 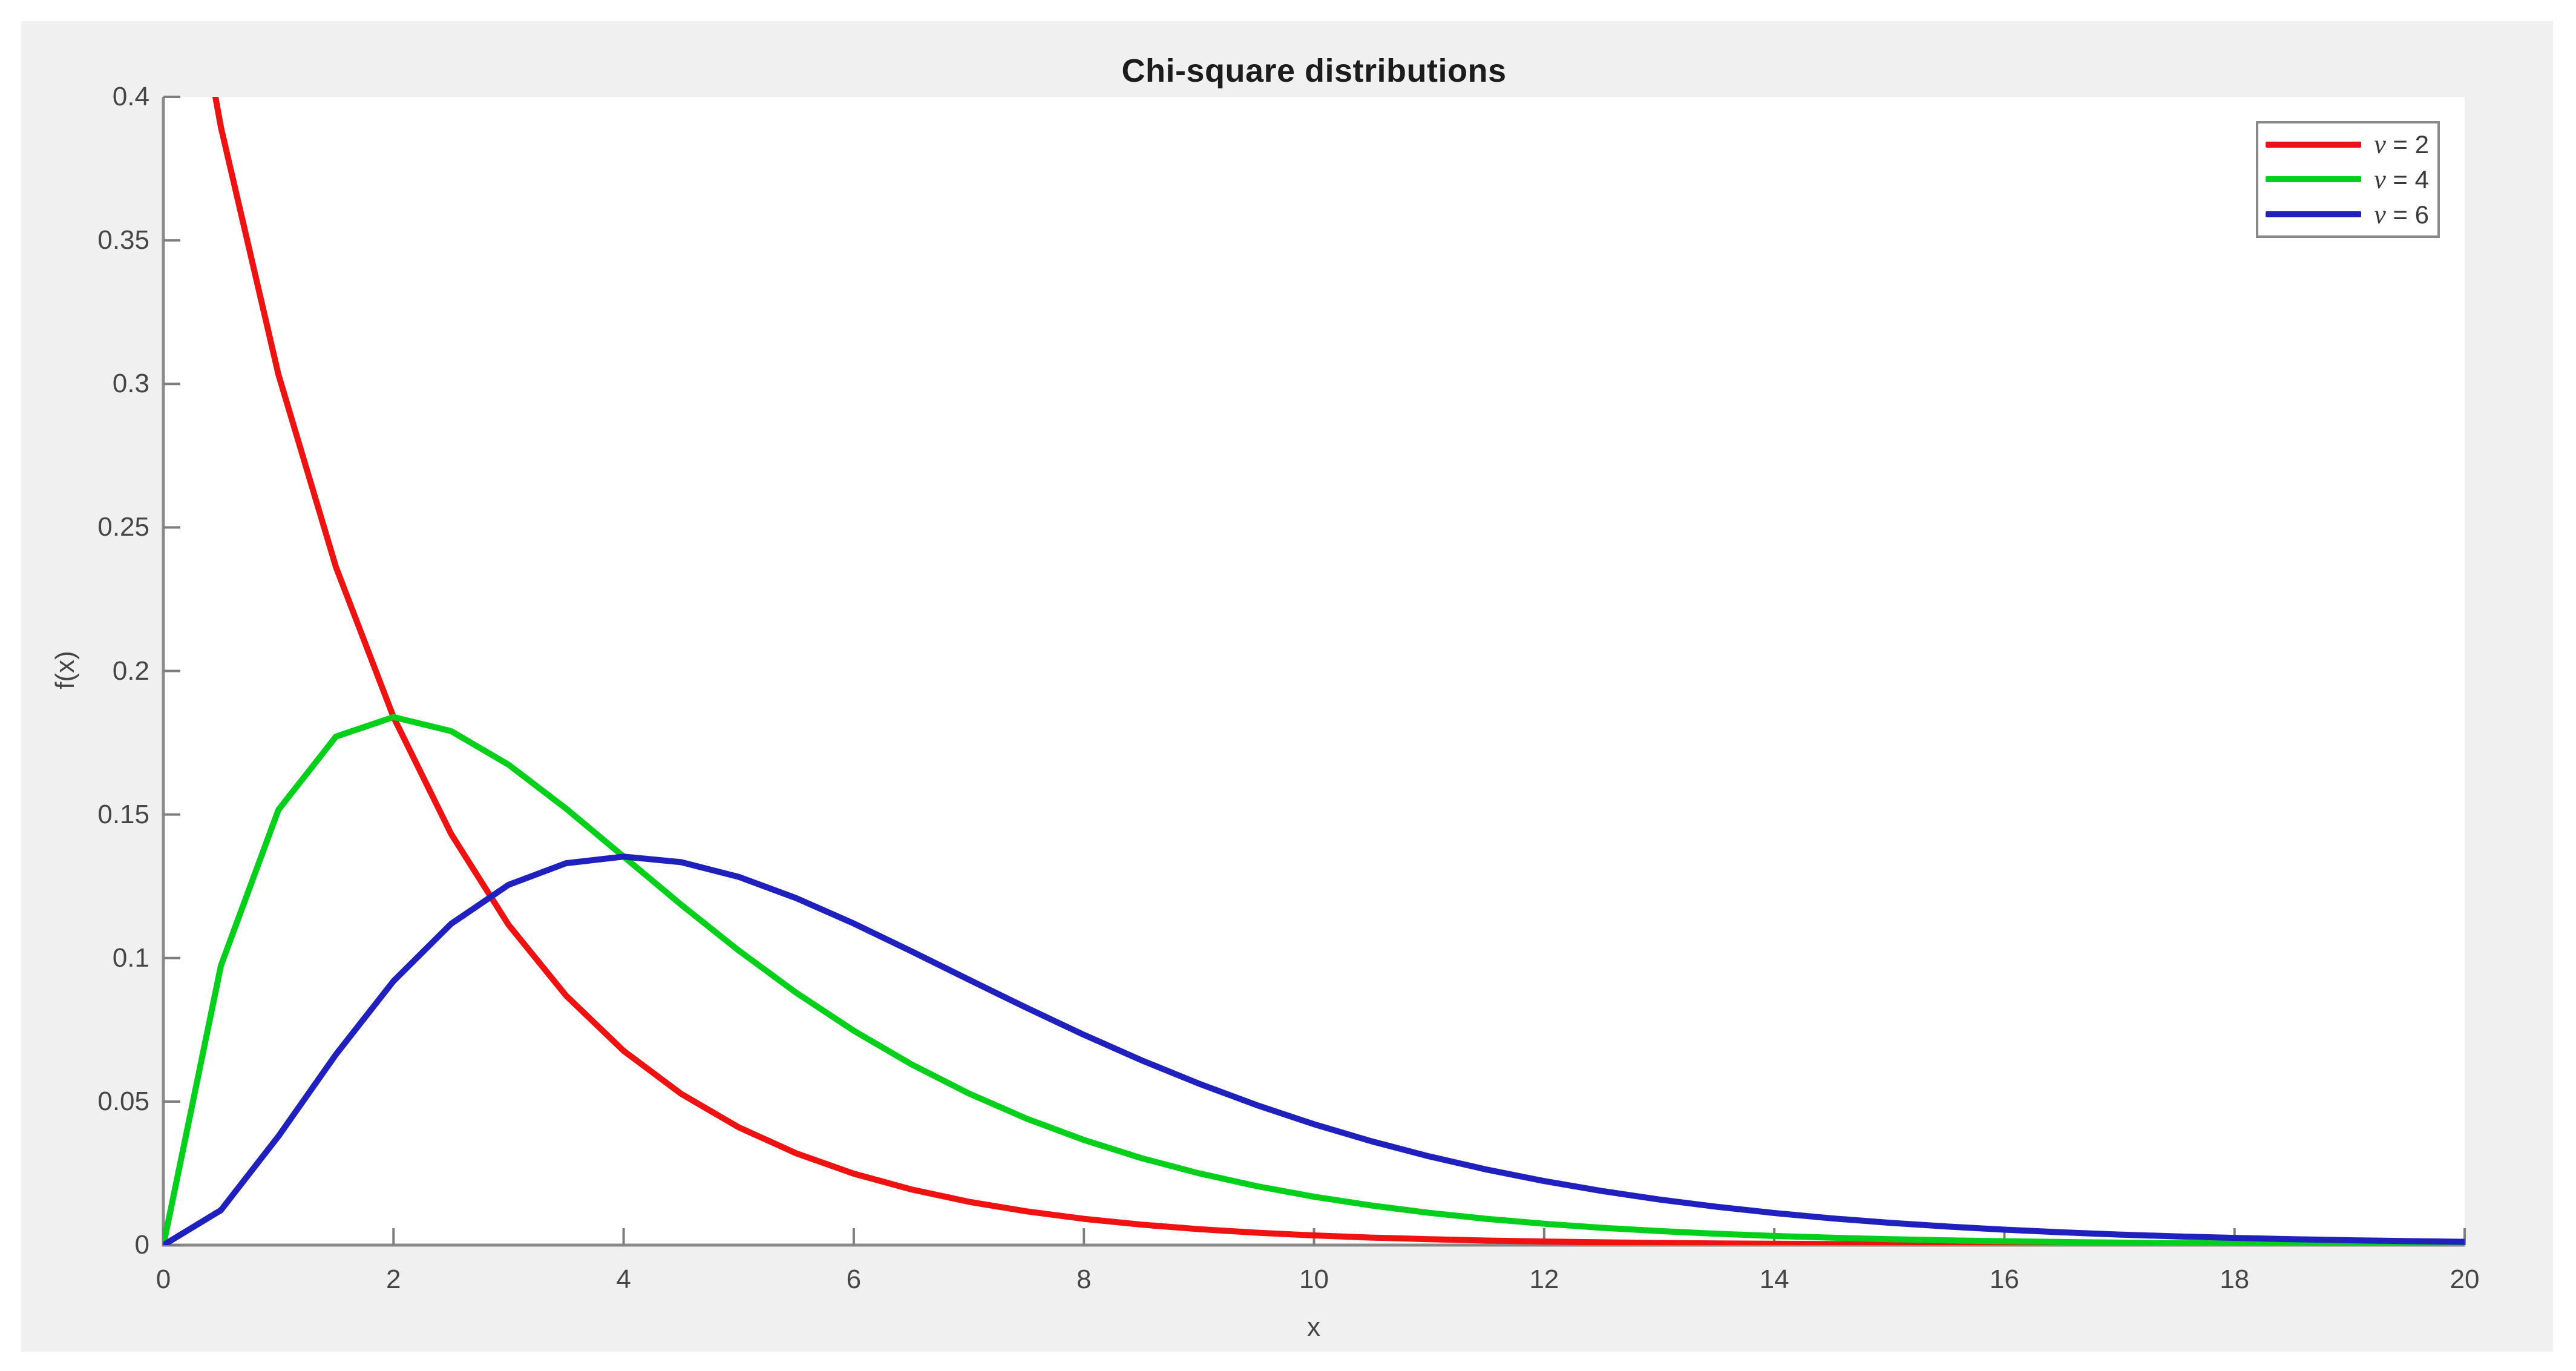 What do you see at coordinates (123, 814) in the screenshot?
I see `y-tick-label: 0.15` at bounding box center [123, 814].